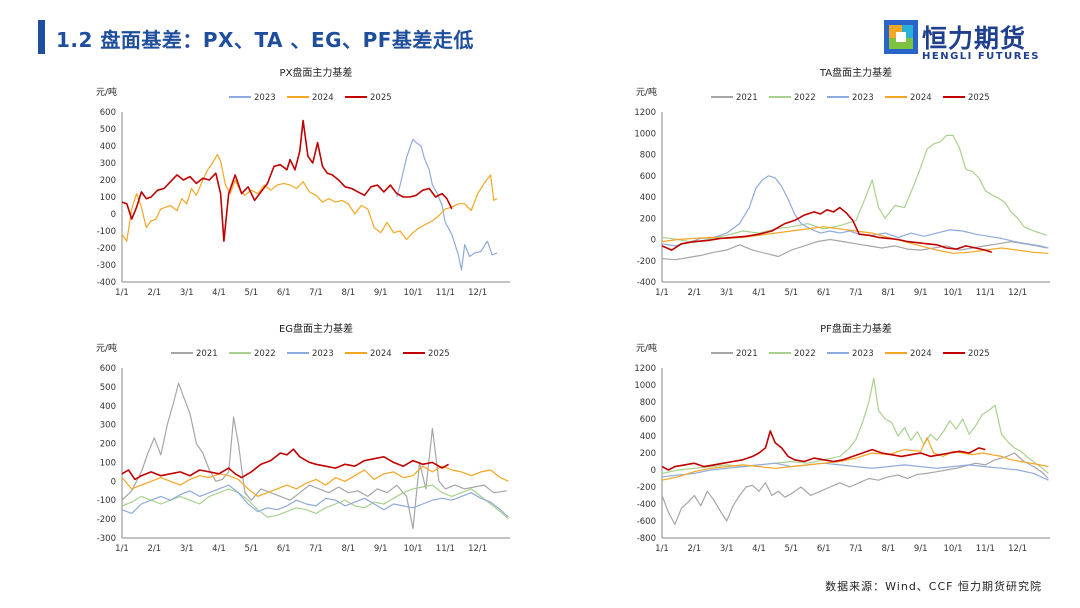  Describe the element at coordinates (969, 41) in the screenshot. I see `logo: 恒力期货 HENGLI FUTURES` at that location.